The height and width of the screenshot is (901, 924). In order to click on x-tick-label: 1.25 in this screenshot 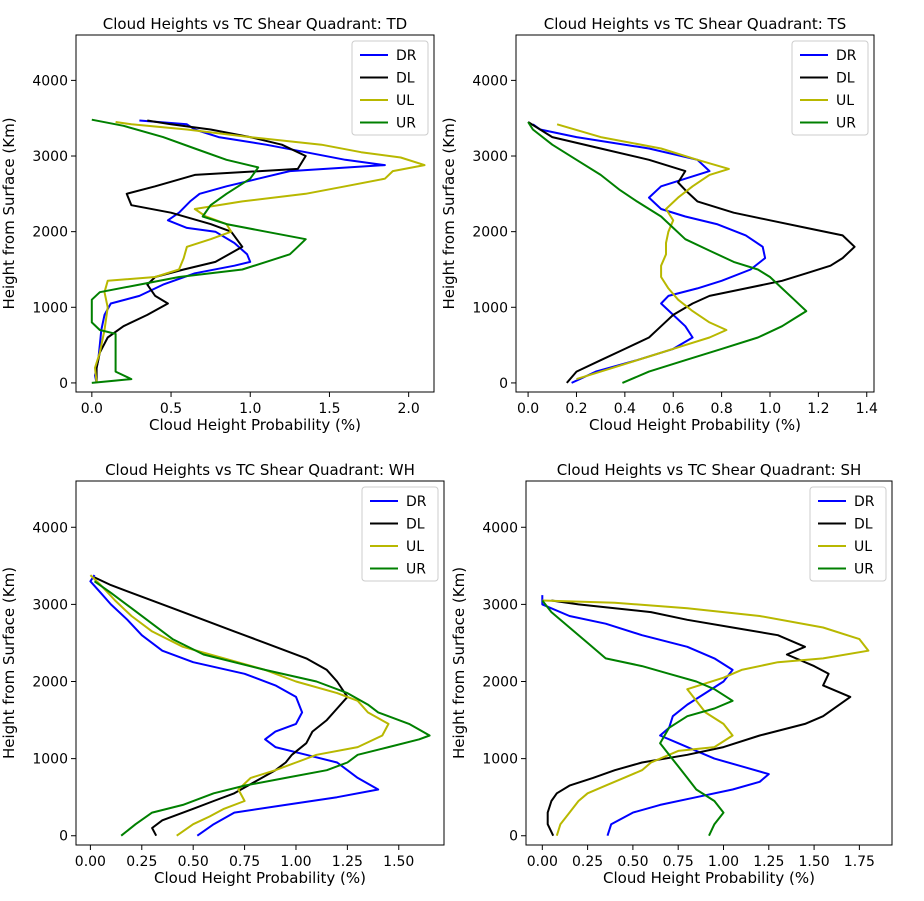, I will do `click(768, 862)`.